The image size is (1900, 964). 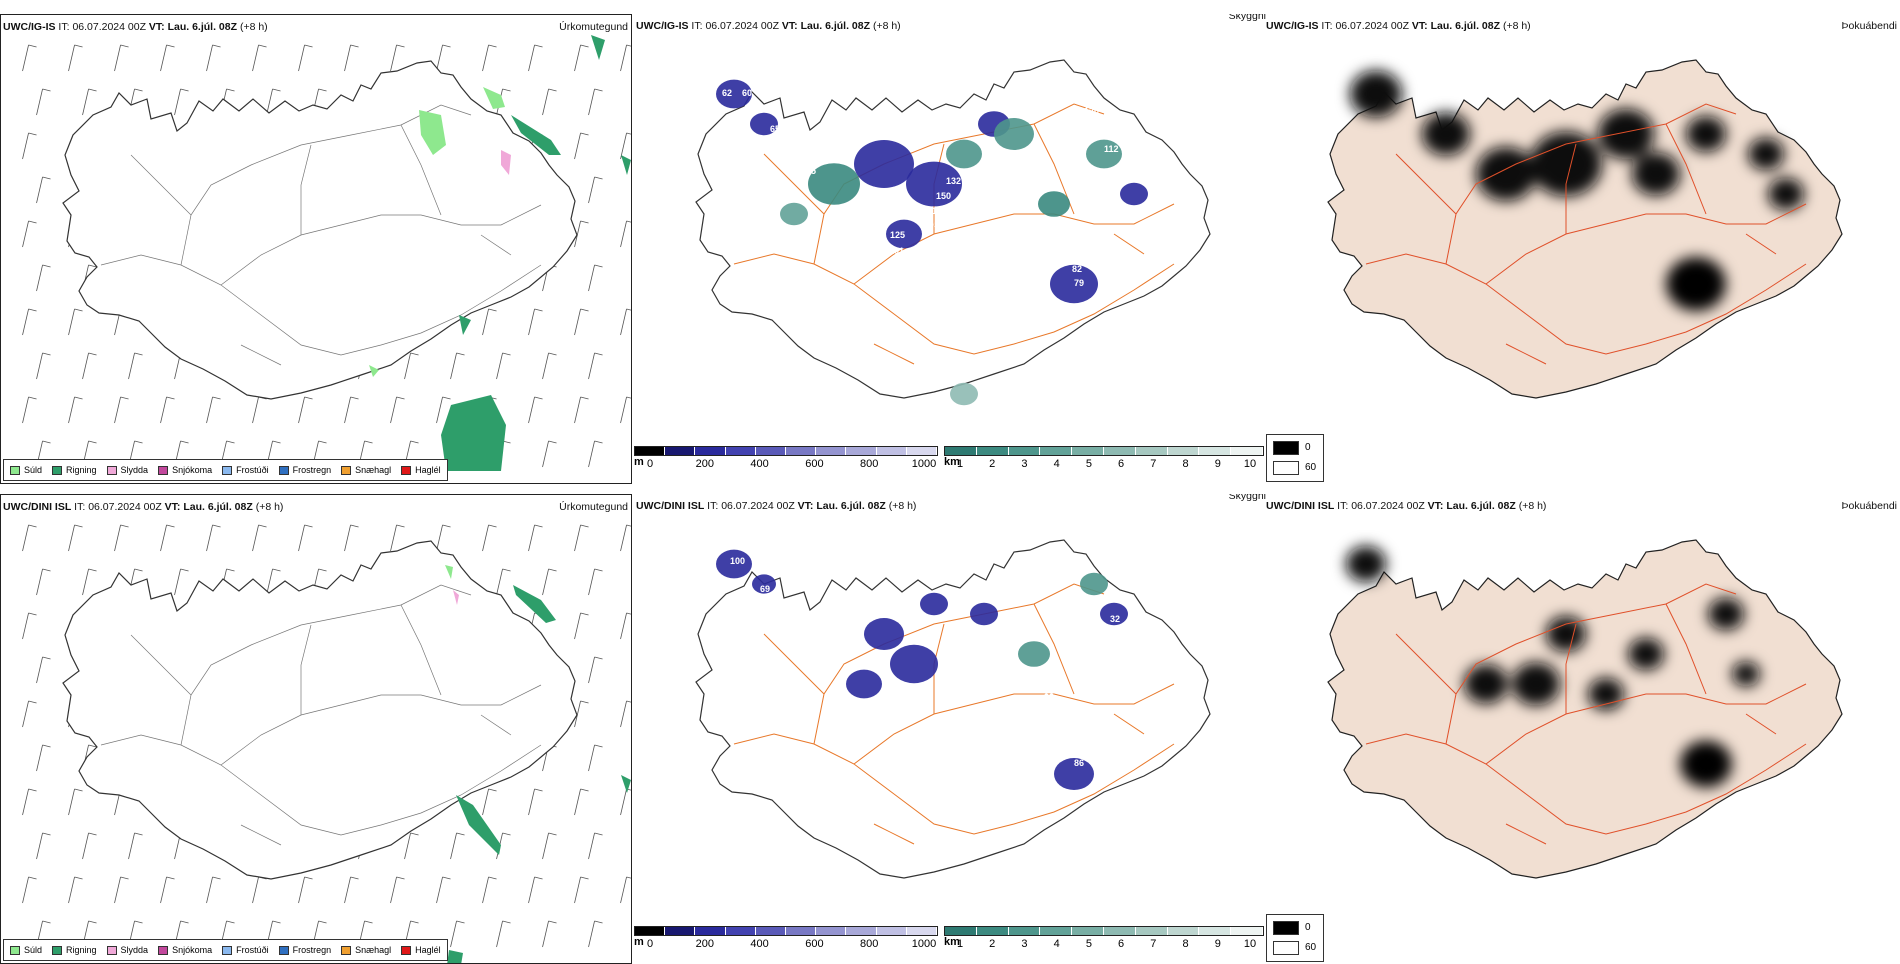 I want to click on cloud-base-label: 59, so click(x=757, y=563).